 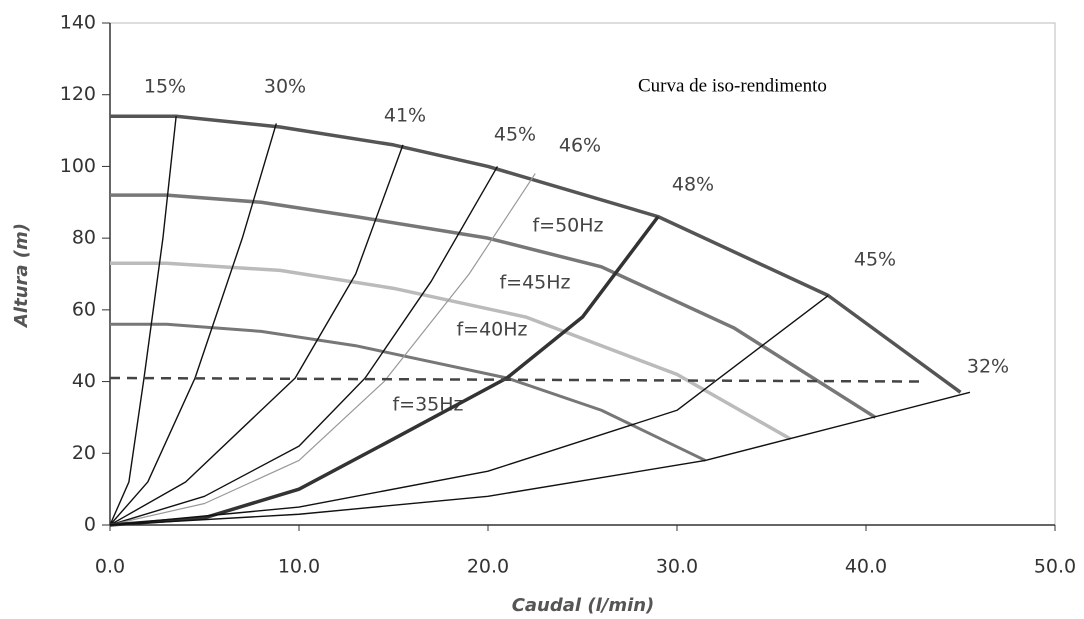 I want to click on y-tick-label: 100, so click(x=78, y=166).